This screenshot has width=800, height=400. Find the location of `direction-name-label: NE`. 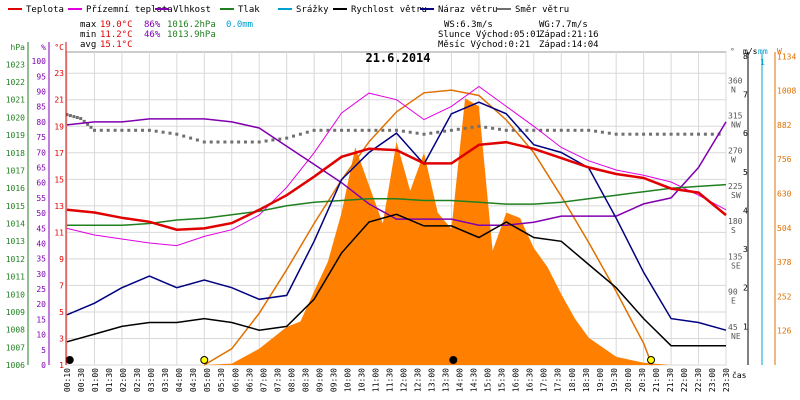

direction-name-label: NE is located at coordinates (736, 336).